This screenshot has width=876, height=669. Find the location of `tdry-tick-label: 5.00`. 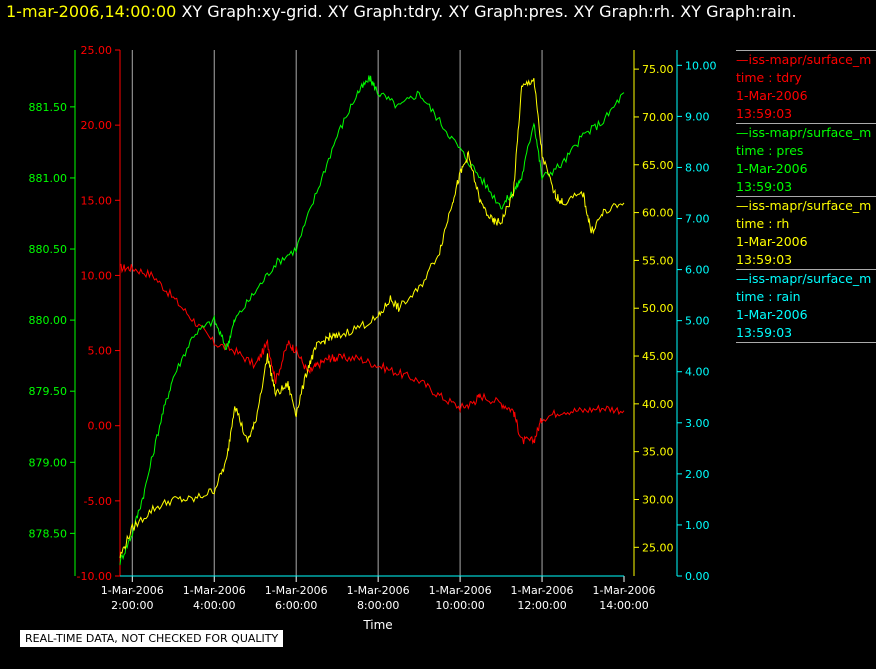

tdry-tick-label: 5.00 is located at coordinates (100, 351).